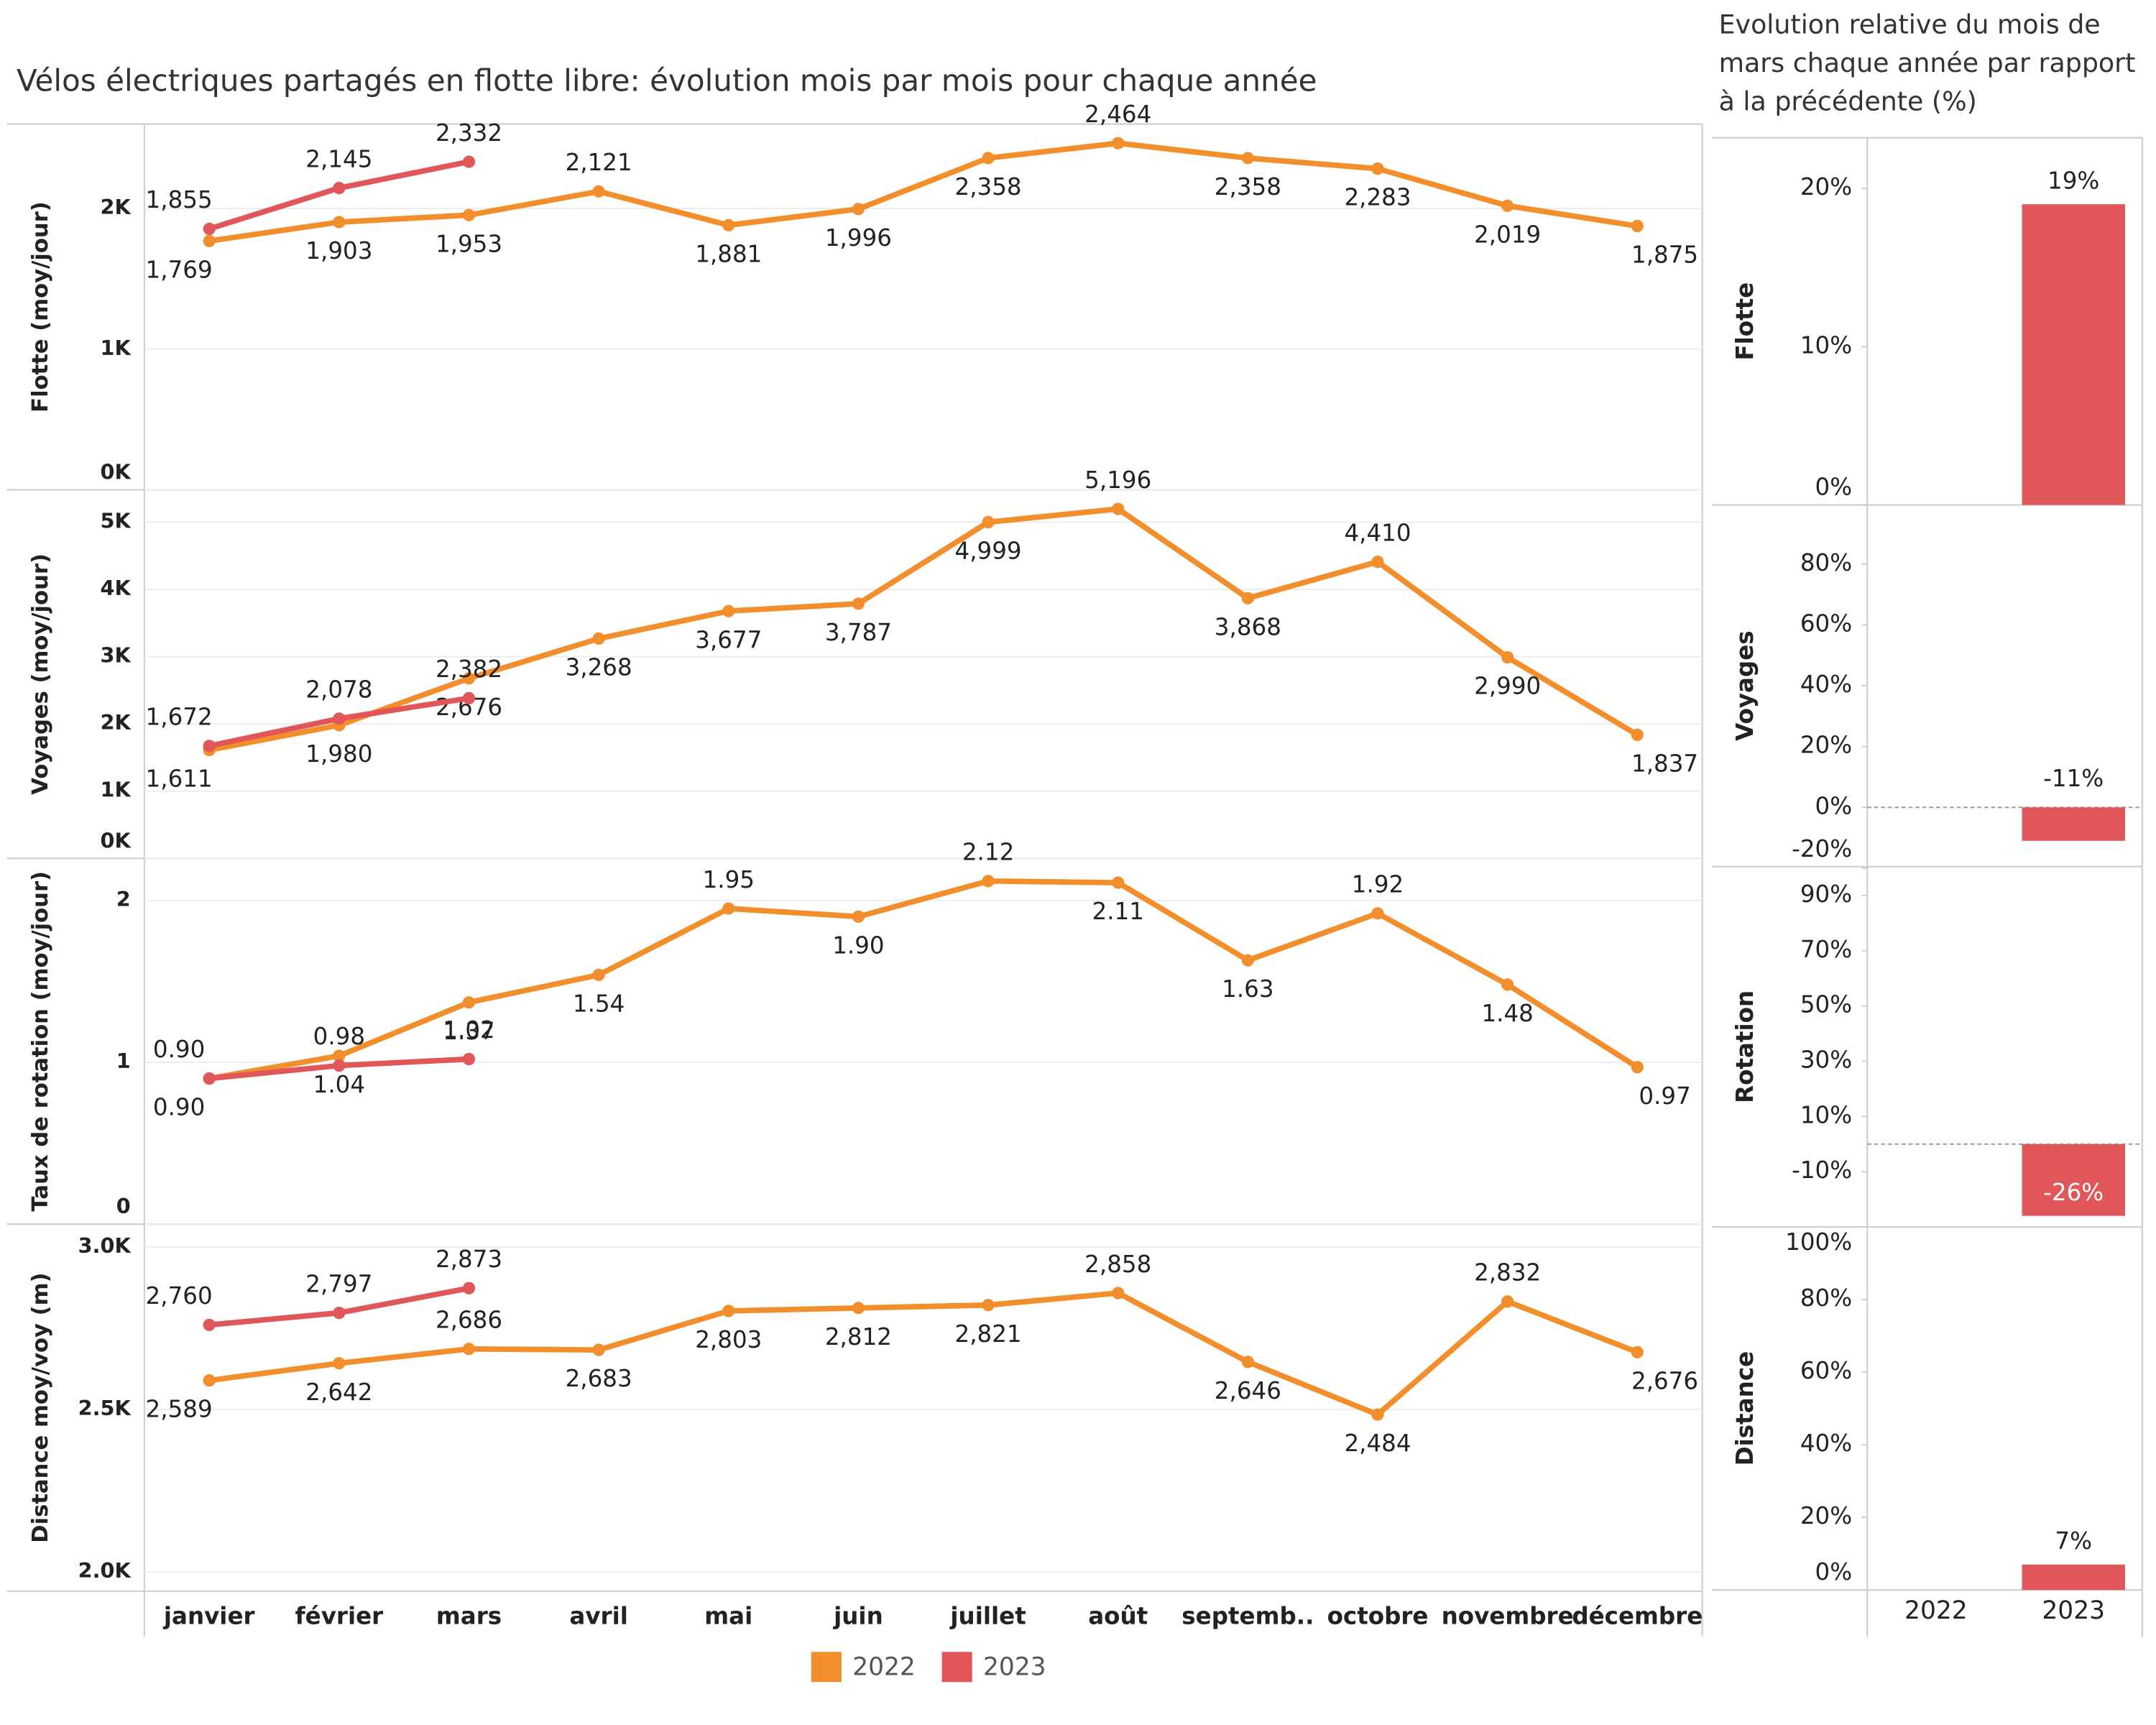 The image size is (2156, 1725). I want to click on bar, so click(2073, 1180).